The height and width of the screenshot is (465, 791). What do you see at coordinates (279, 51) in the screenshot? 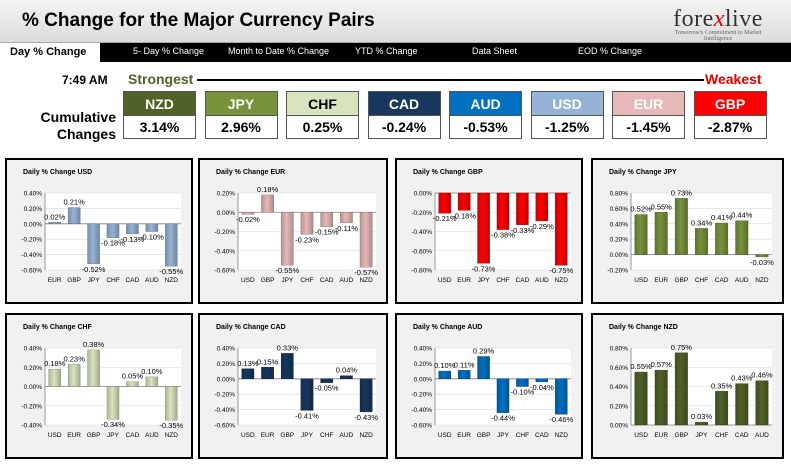
I see `tab-month-to-date-change: Month to Date % Change` at bounding box center [279, 51].